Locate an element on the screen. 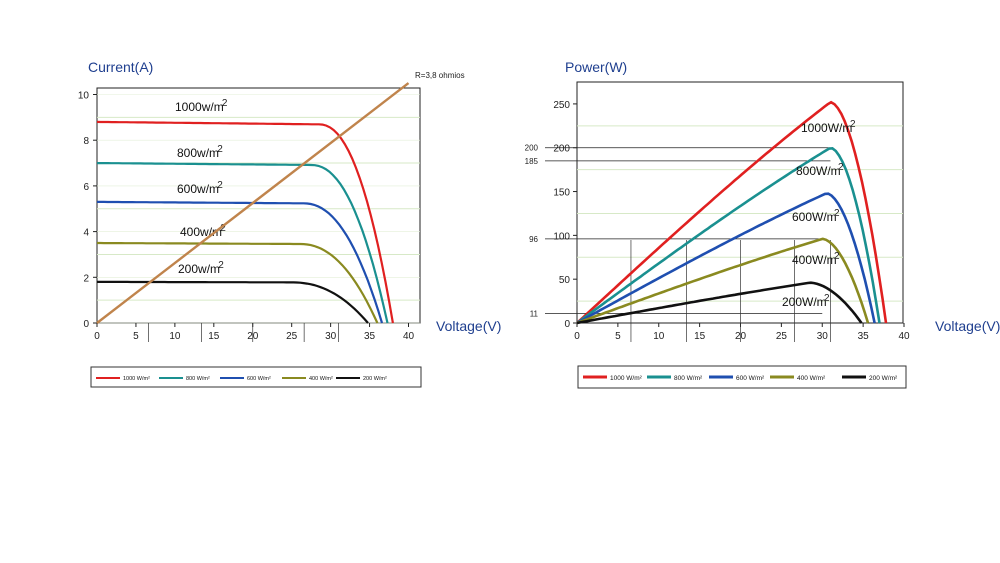  y-tick-label: 100 is located at coordinates (561, 236).